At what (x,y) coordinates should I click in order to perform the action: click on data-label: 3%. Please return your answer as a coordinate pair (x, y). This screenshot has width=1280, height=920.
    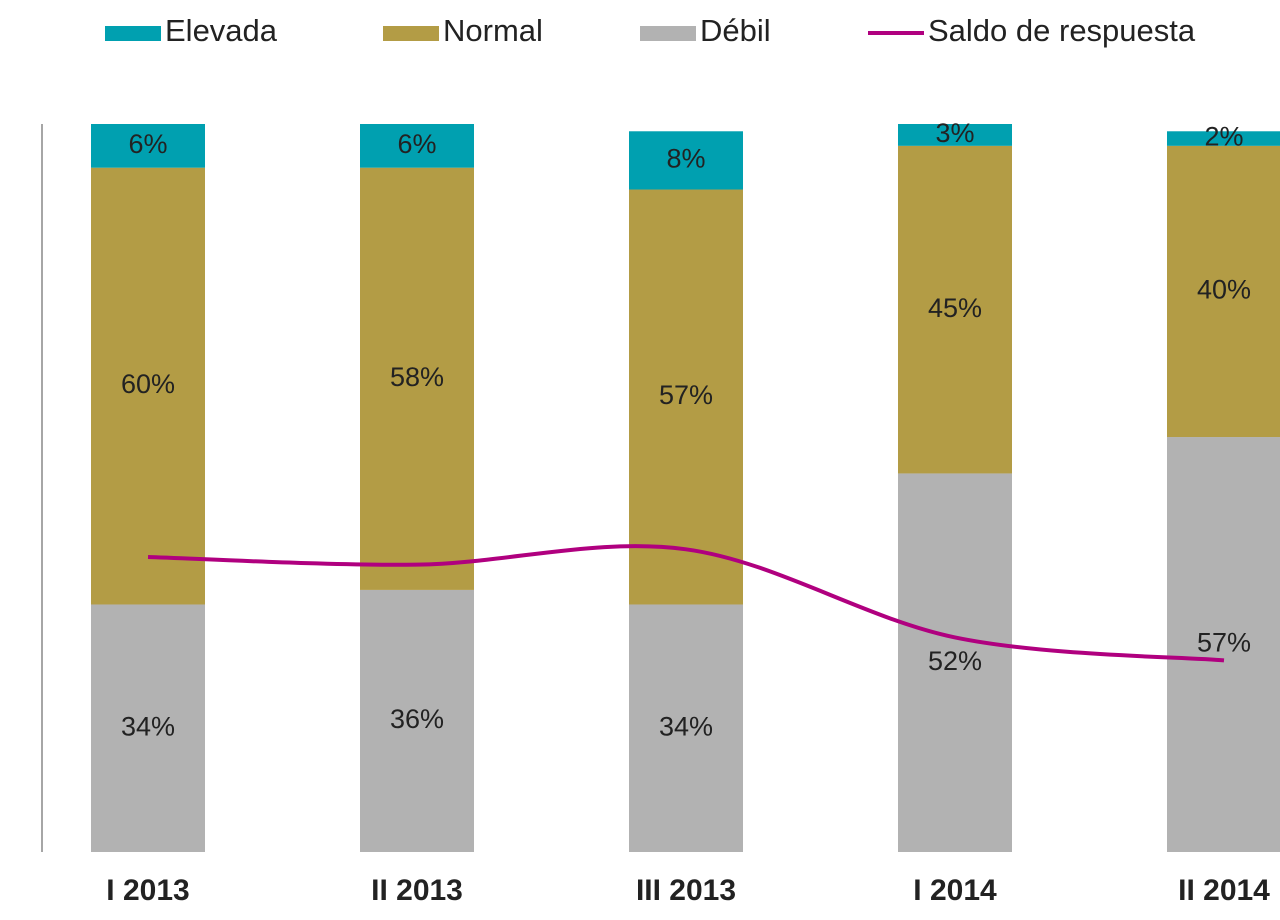
    Looking at the image, I should click on (954, 133).